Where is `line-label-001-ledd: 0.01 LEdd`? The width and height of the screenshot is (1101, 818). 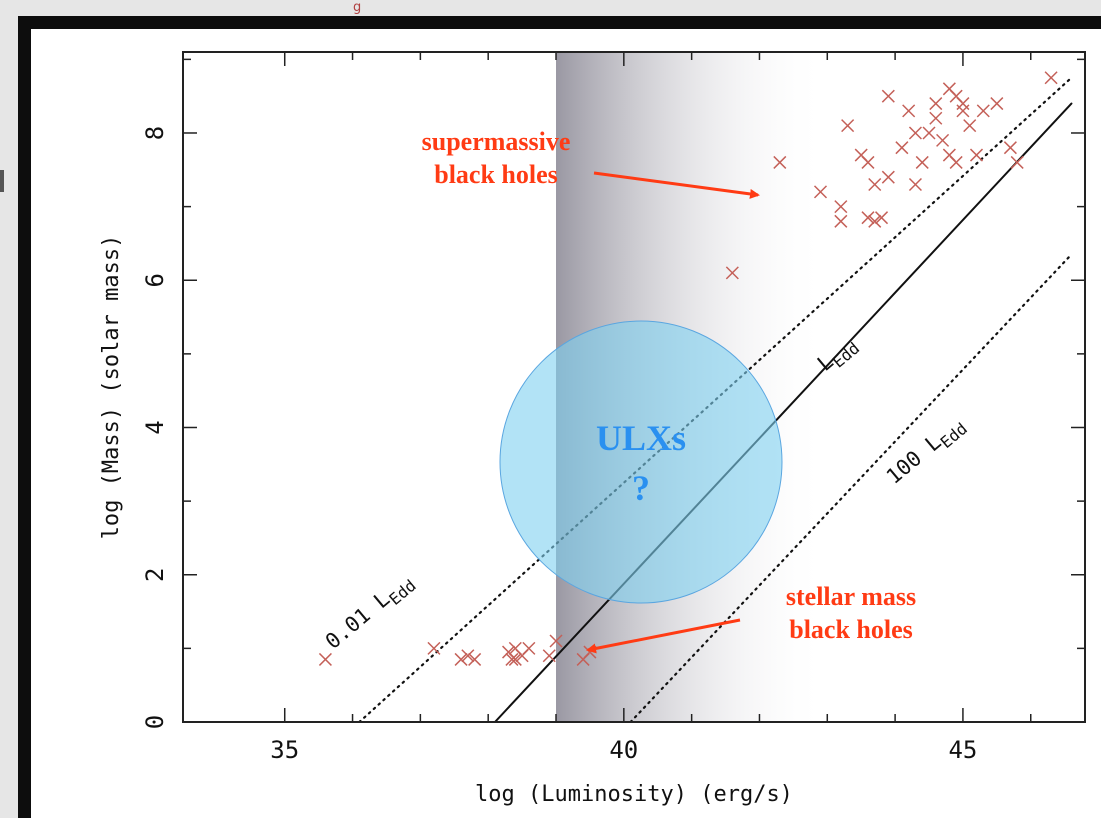 line-label-001-ledd: 0.01 LEdd is located at coordinates (370, 613).